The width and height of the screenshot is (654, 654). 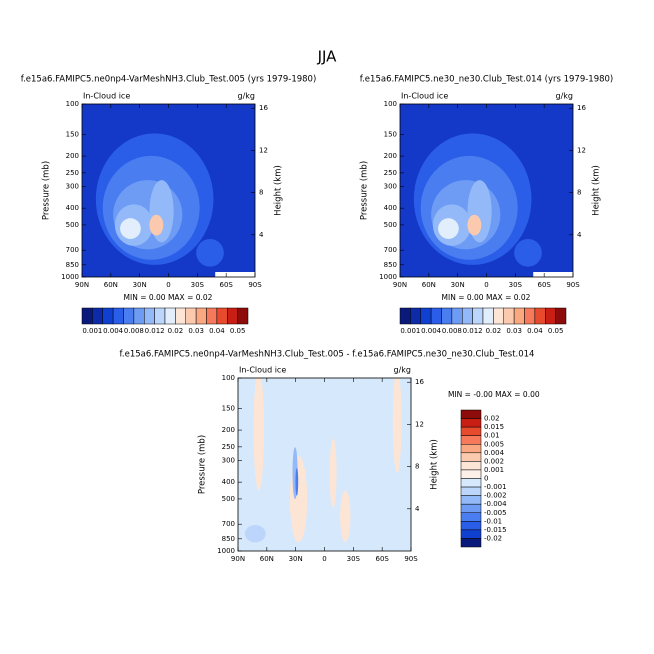 What do you see at coordinates (113, 331) in the screenshot?
I see `colorbar-label: 0.004` at bounding box center [113, 331].